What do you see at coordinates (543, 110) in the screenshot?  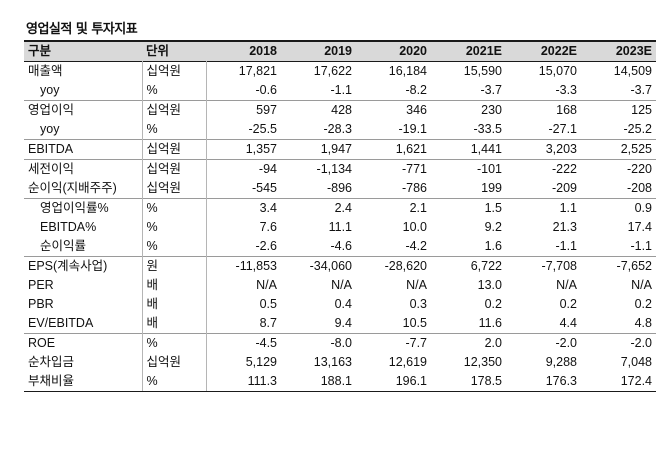 I see `row-value: 168` at bounding box center [543, 110].